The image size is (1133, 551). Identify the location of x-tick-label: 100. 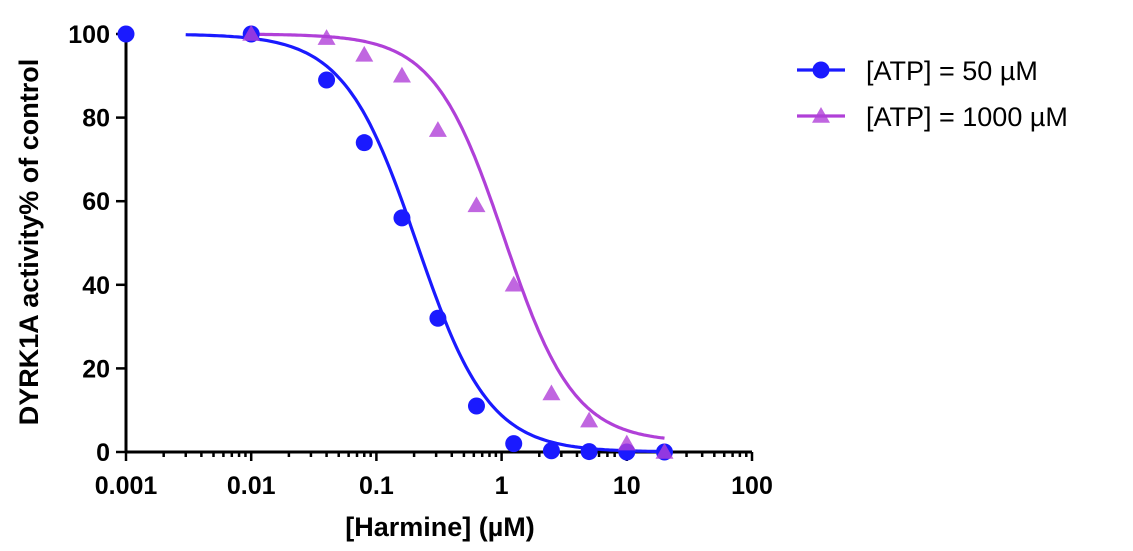
(752, 486).